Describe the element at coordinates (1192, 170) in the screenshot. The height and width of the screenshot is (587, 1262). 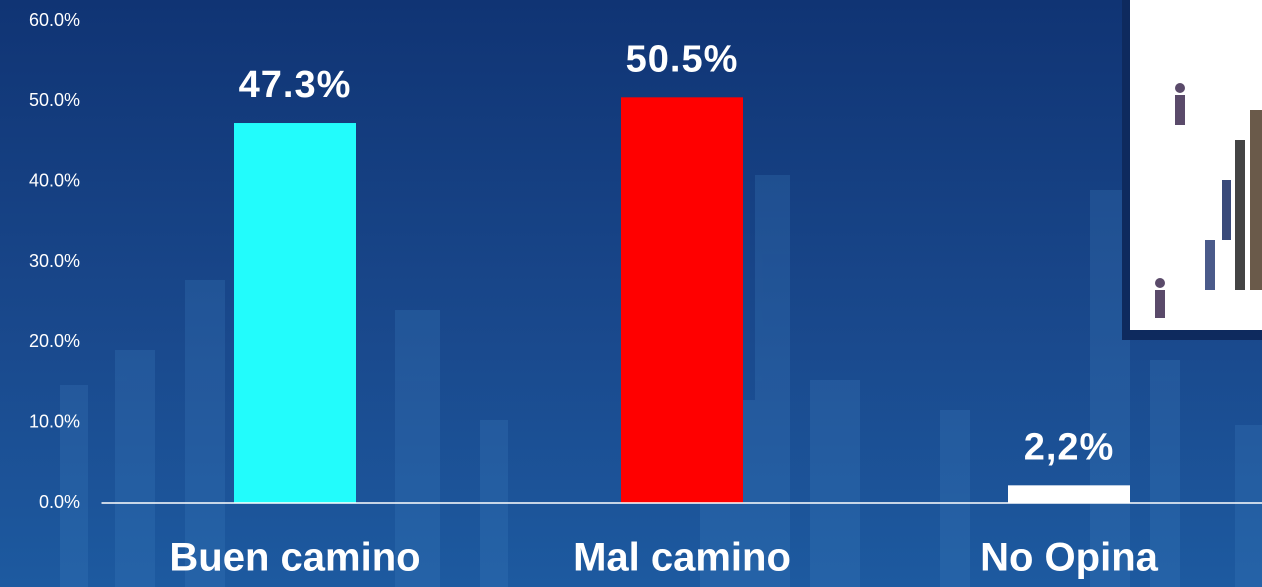
I see `illustration` at that location.